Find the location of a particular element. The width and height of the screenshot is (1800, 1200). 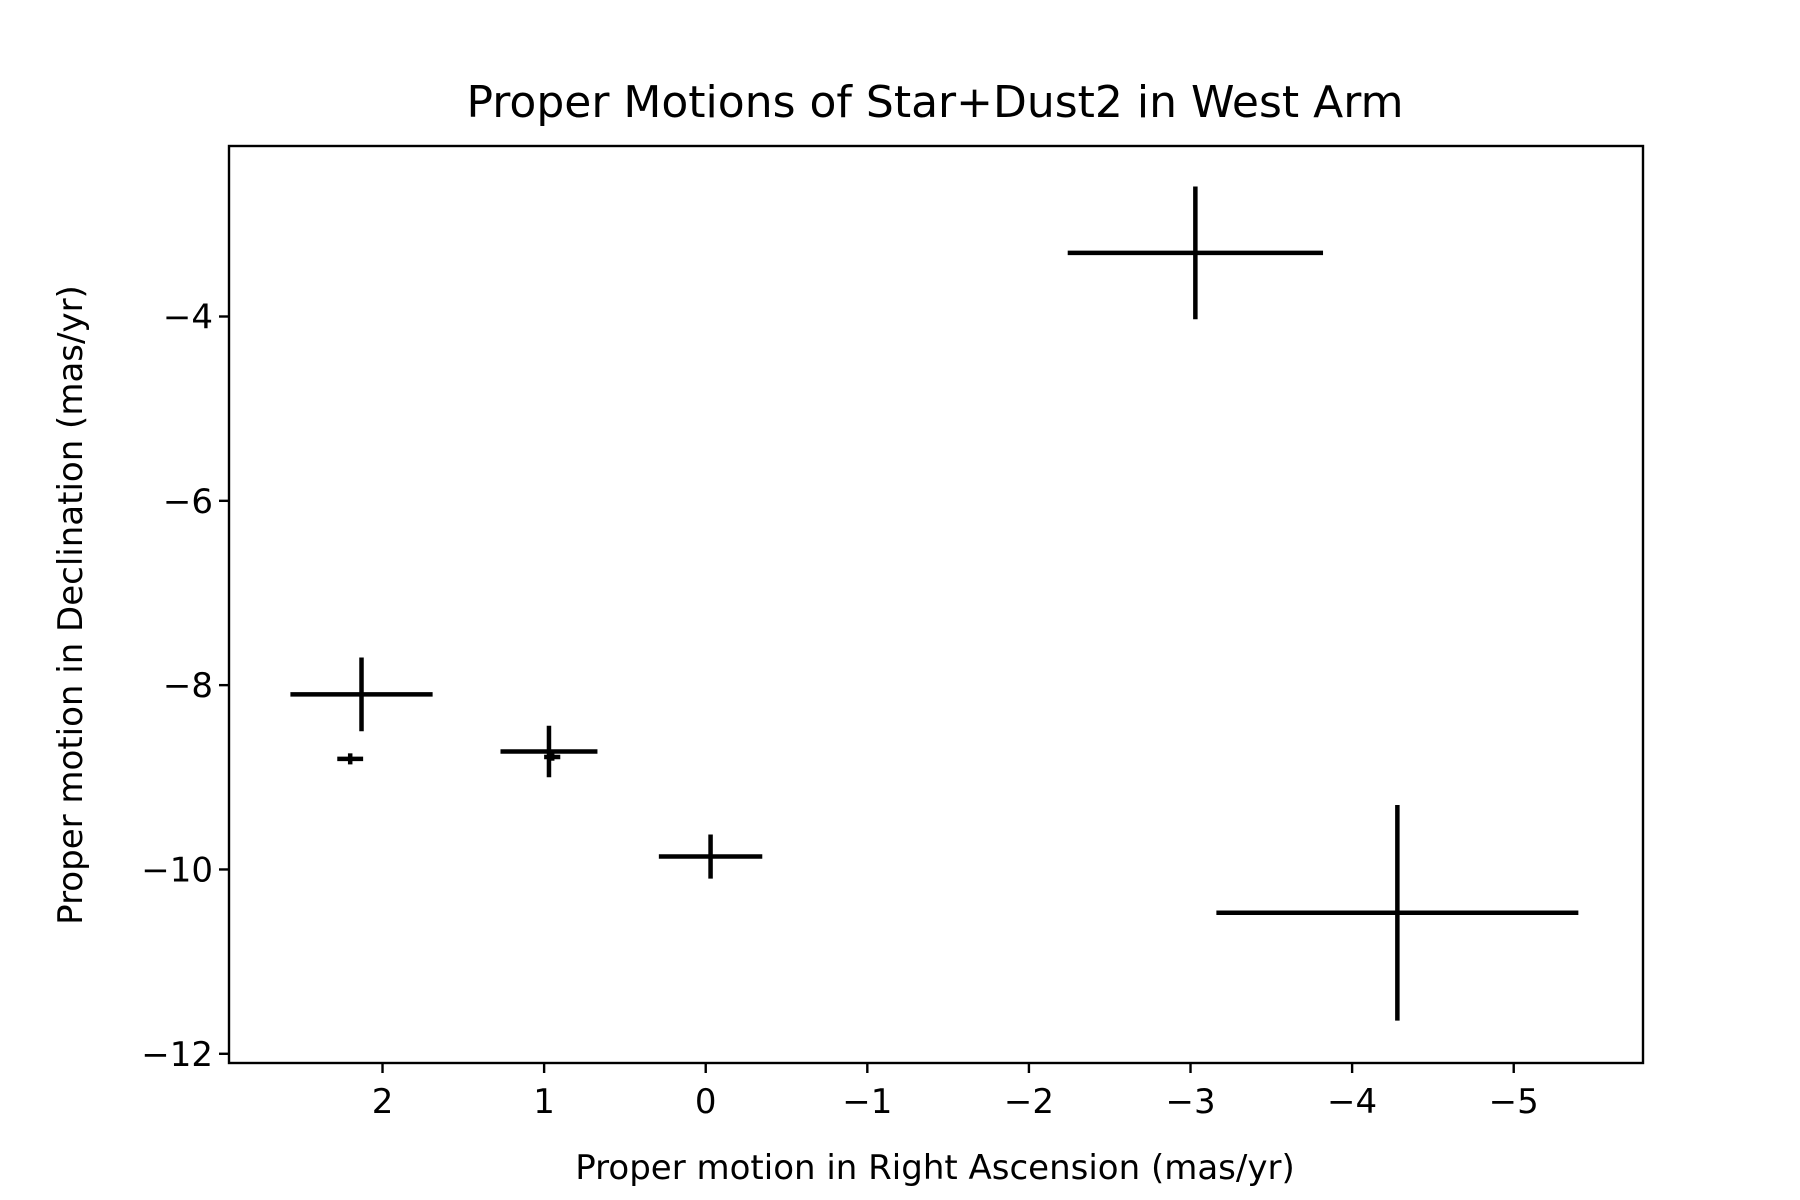

x-tick-label: −1 is located at coordinates (867, 1102).